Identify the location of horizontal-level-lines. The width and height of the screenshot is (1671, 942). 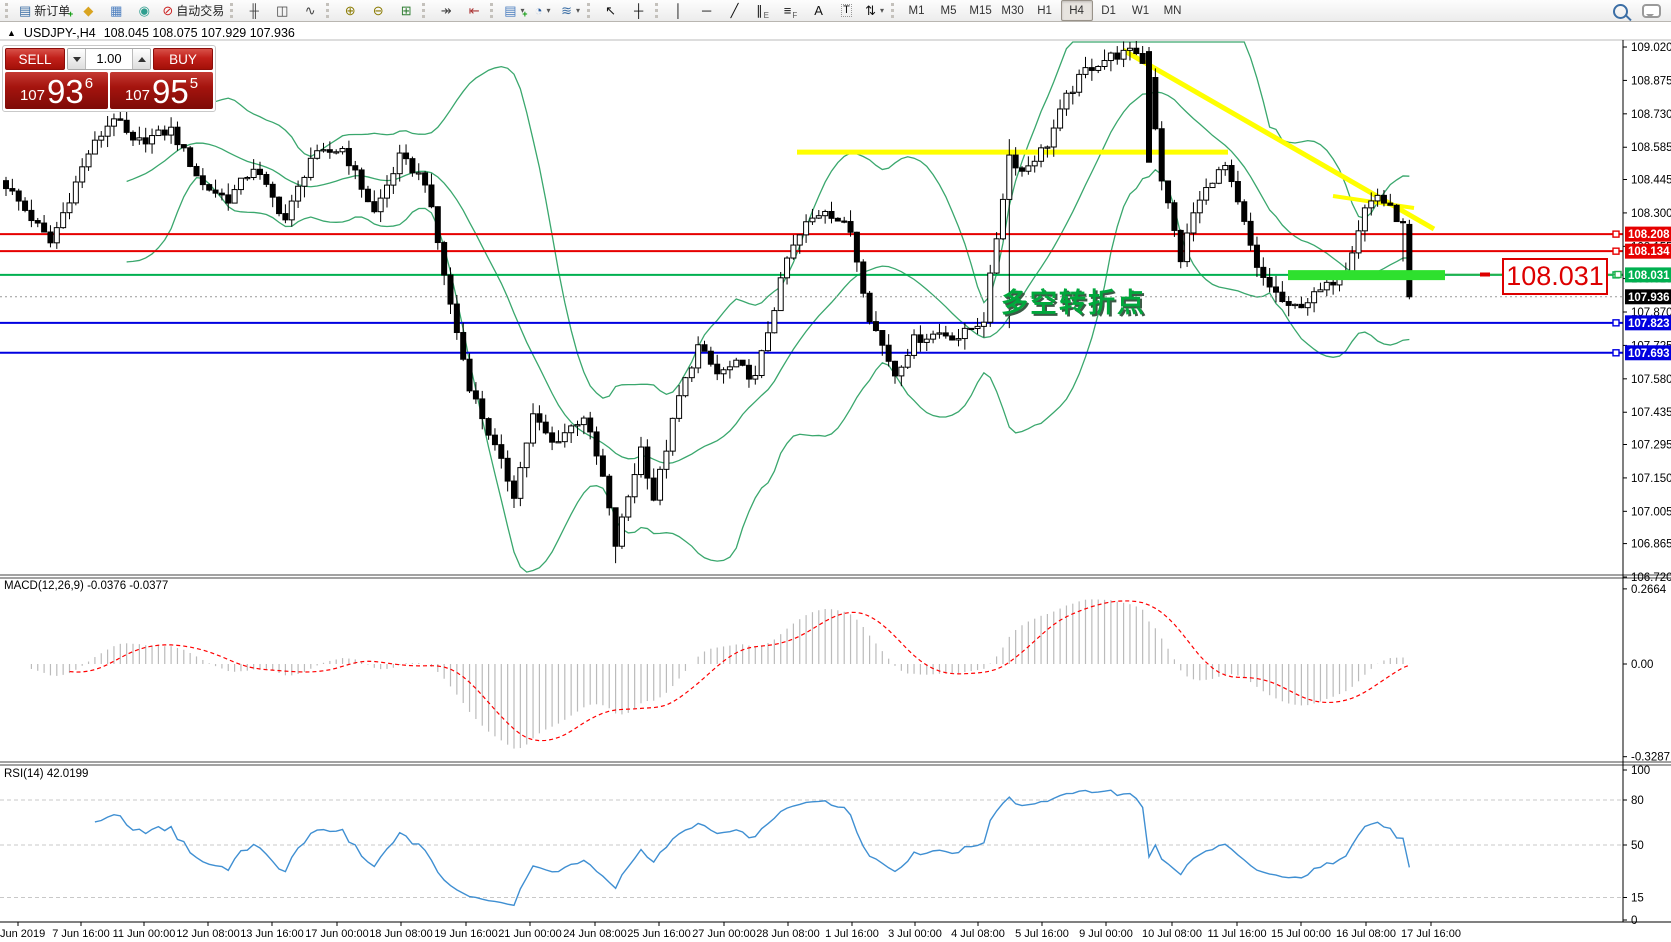
(811, 293).